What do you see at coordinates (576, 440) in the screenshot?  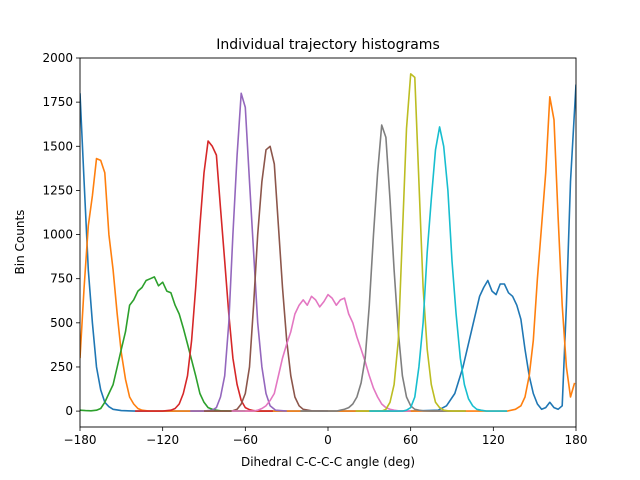 I see `x-tick-label: 180` at bounding box center [576, 440].